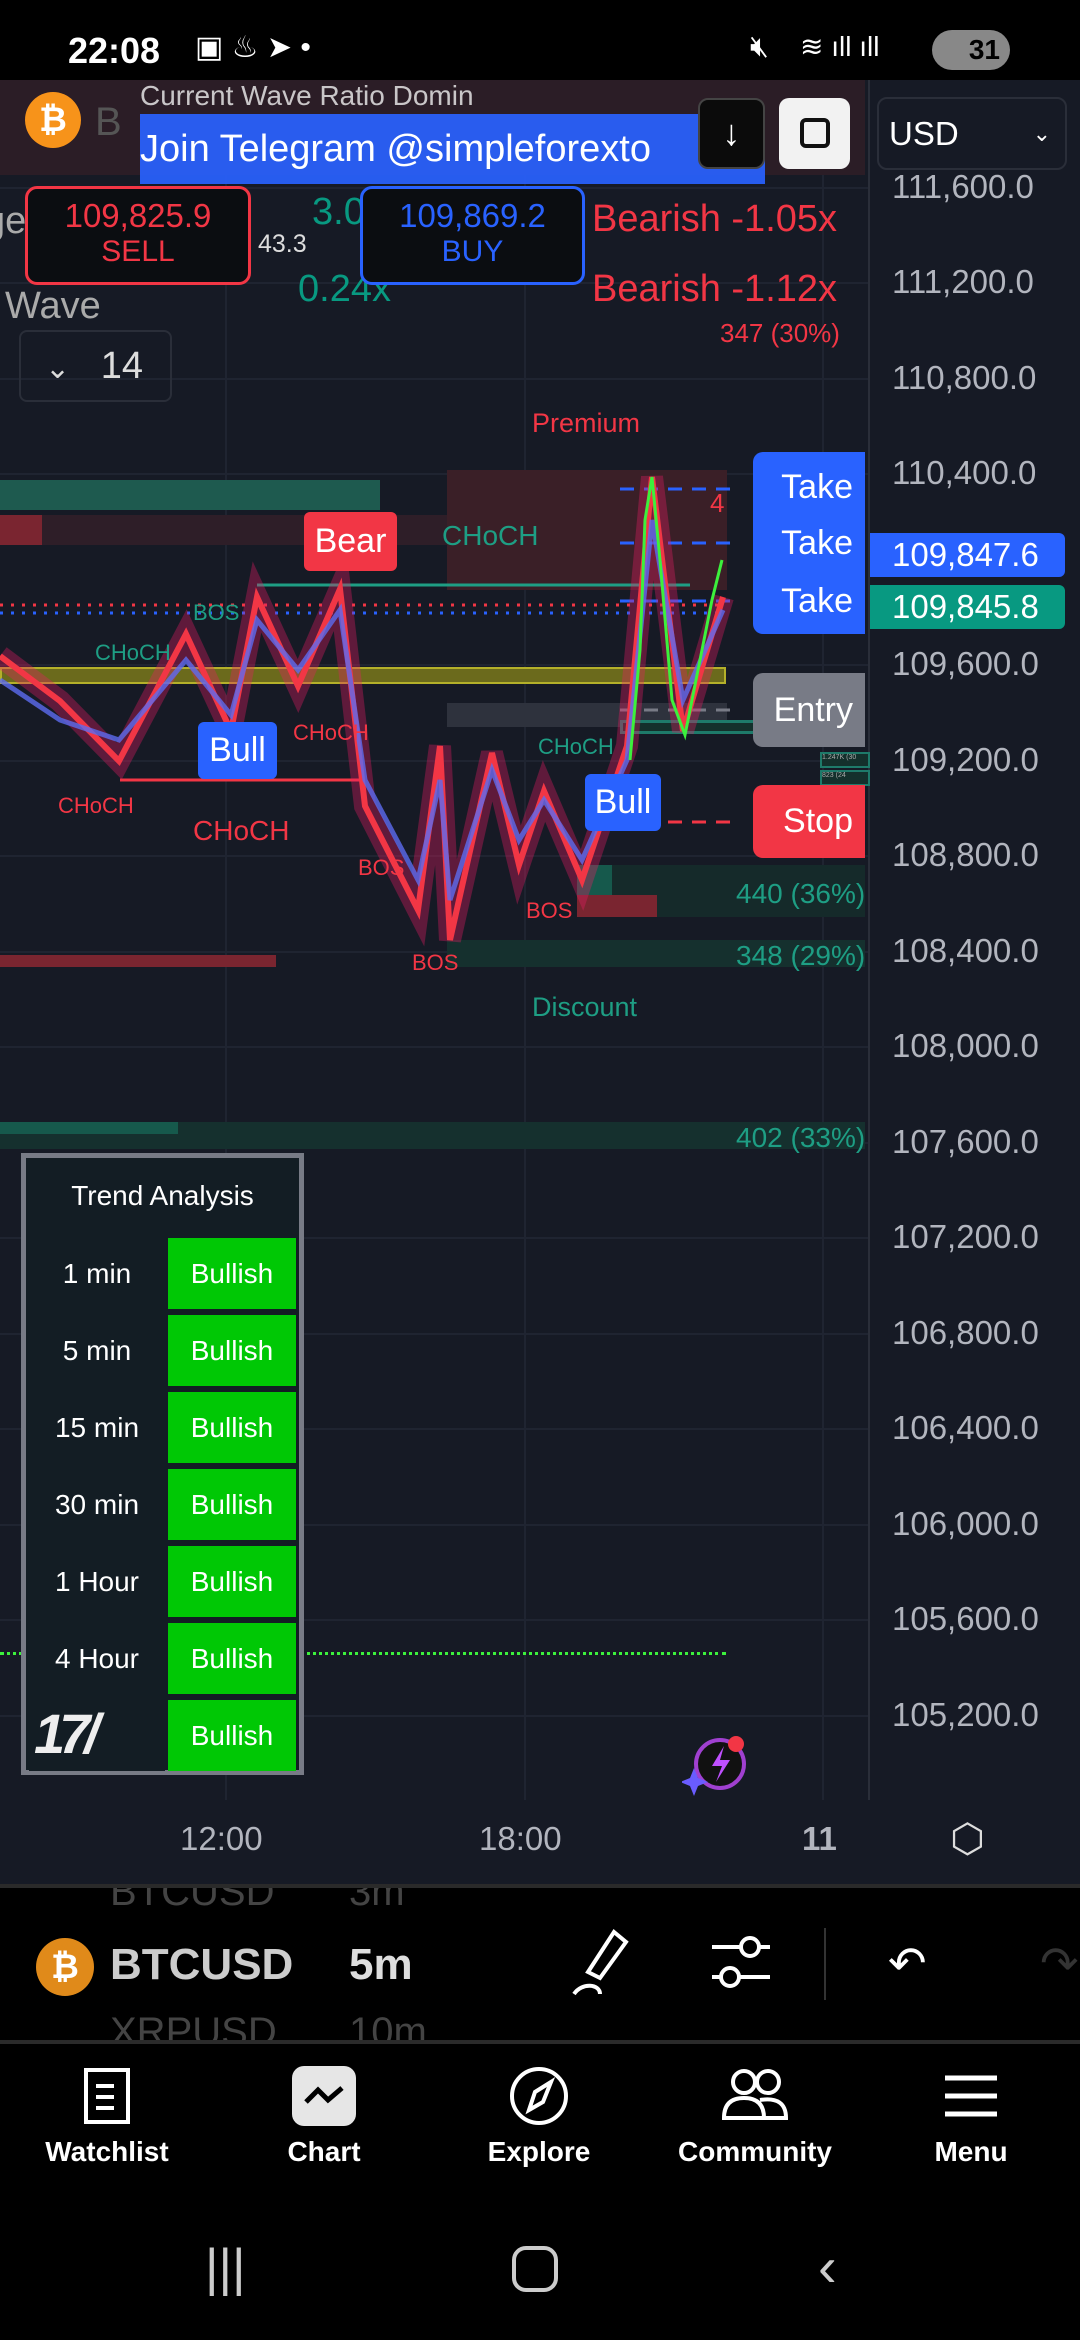 The height and width of the screenshot is (2340, 1080). I want to click on symbol-select: BTCUSD, so click(202, 1964).